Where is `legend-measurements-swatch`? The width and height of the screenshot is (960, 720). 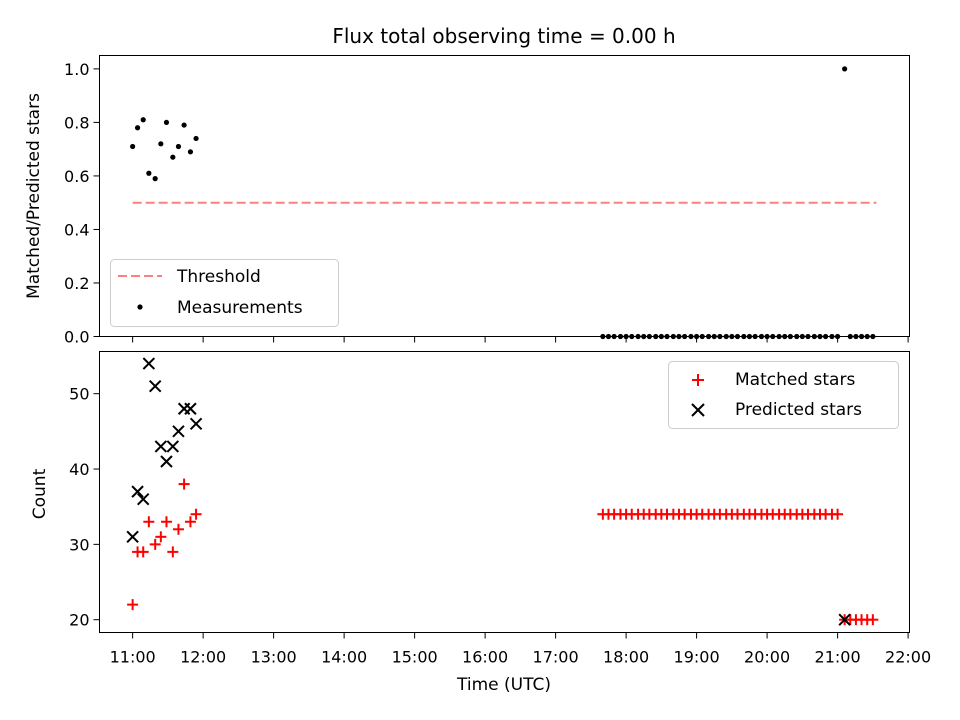 legend-measurements-swatch is located at coordinates (140, 307).